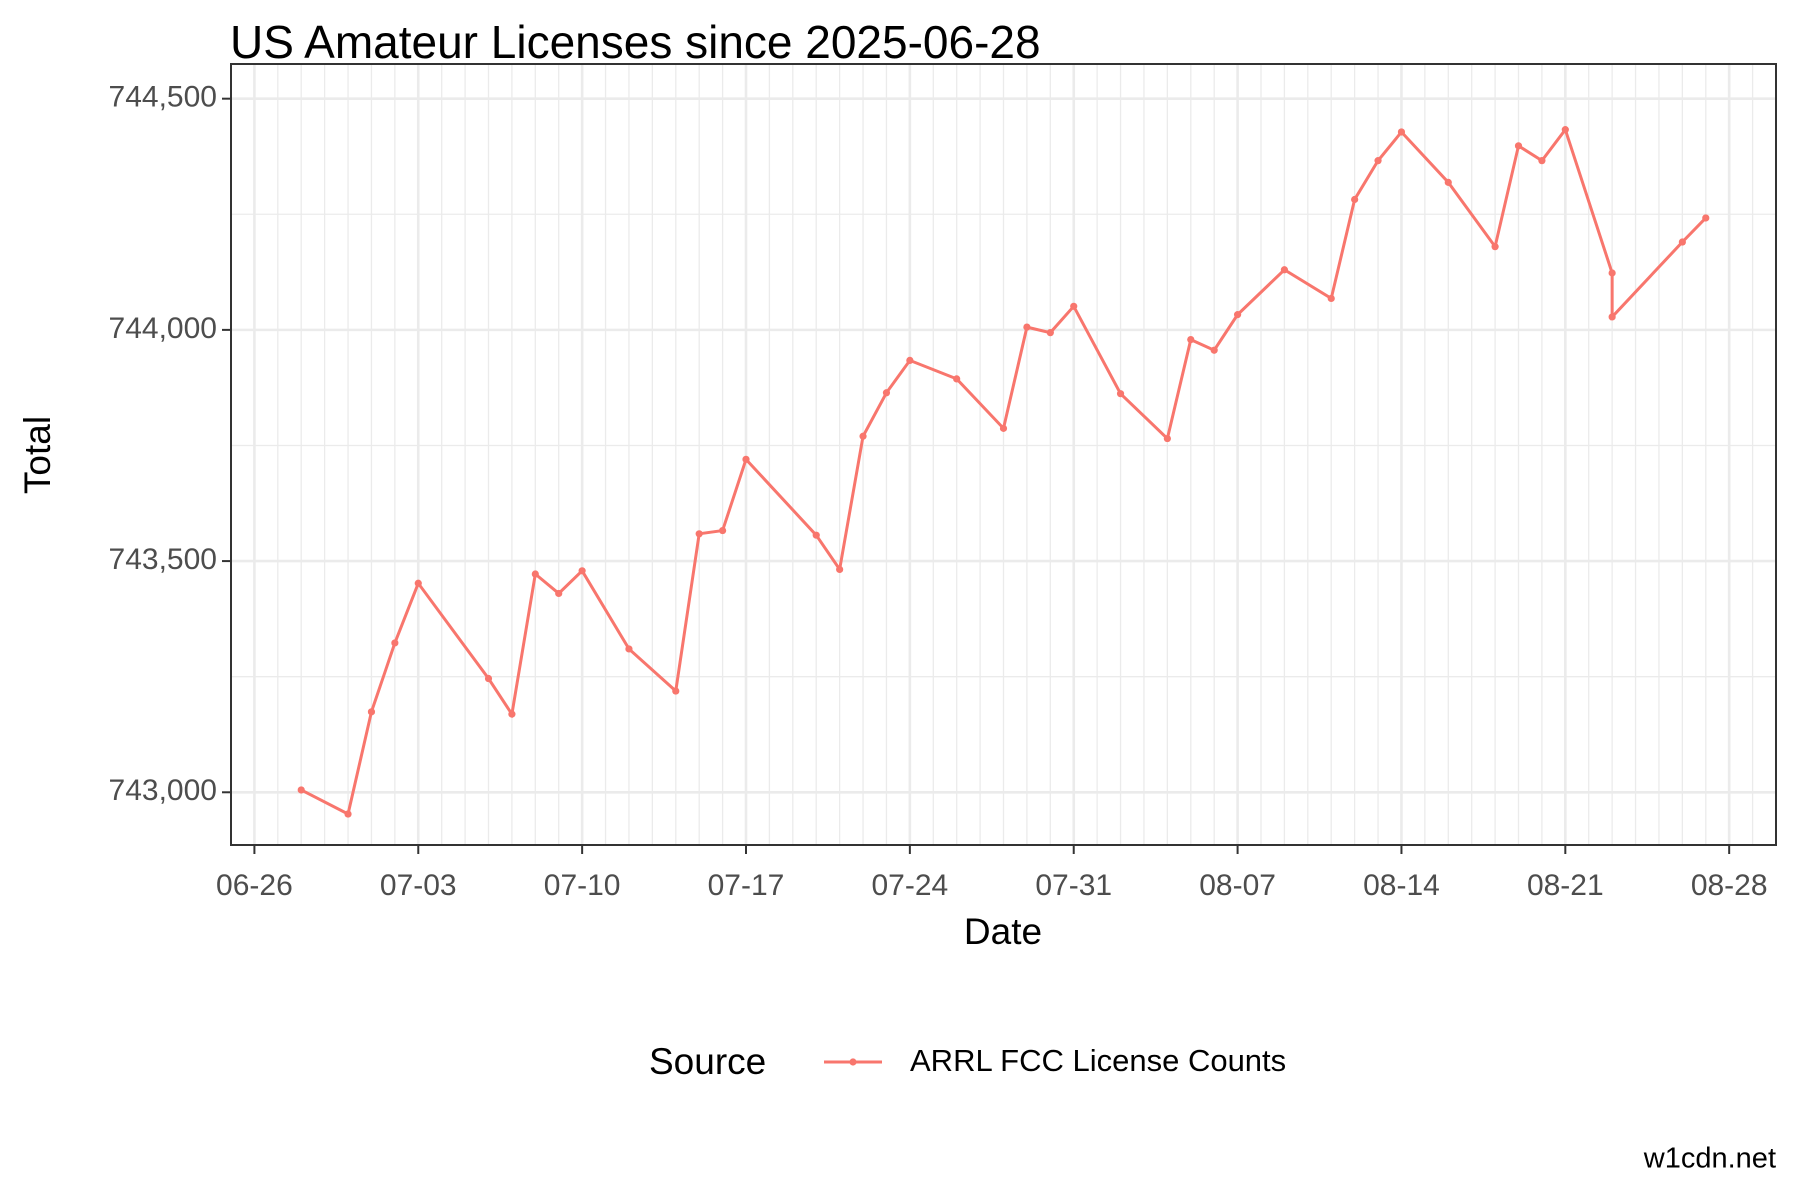  I want to click on x-tick-label: 08-21, so click(1565, 885).